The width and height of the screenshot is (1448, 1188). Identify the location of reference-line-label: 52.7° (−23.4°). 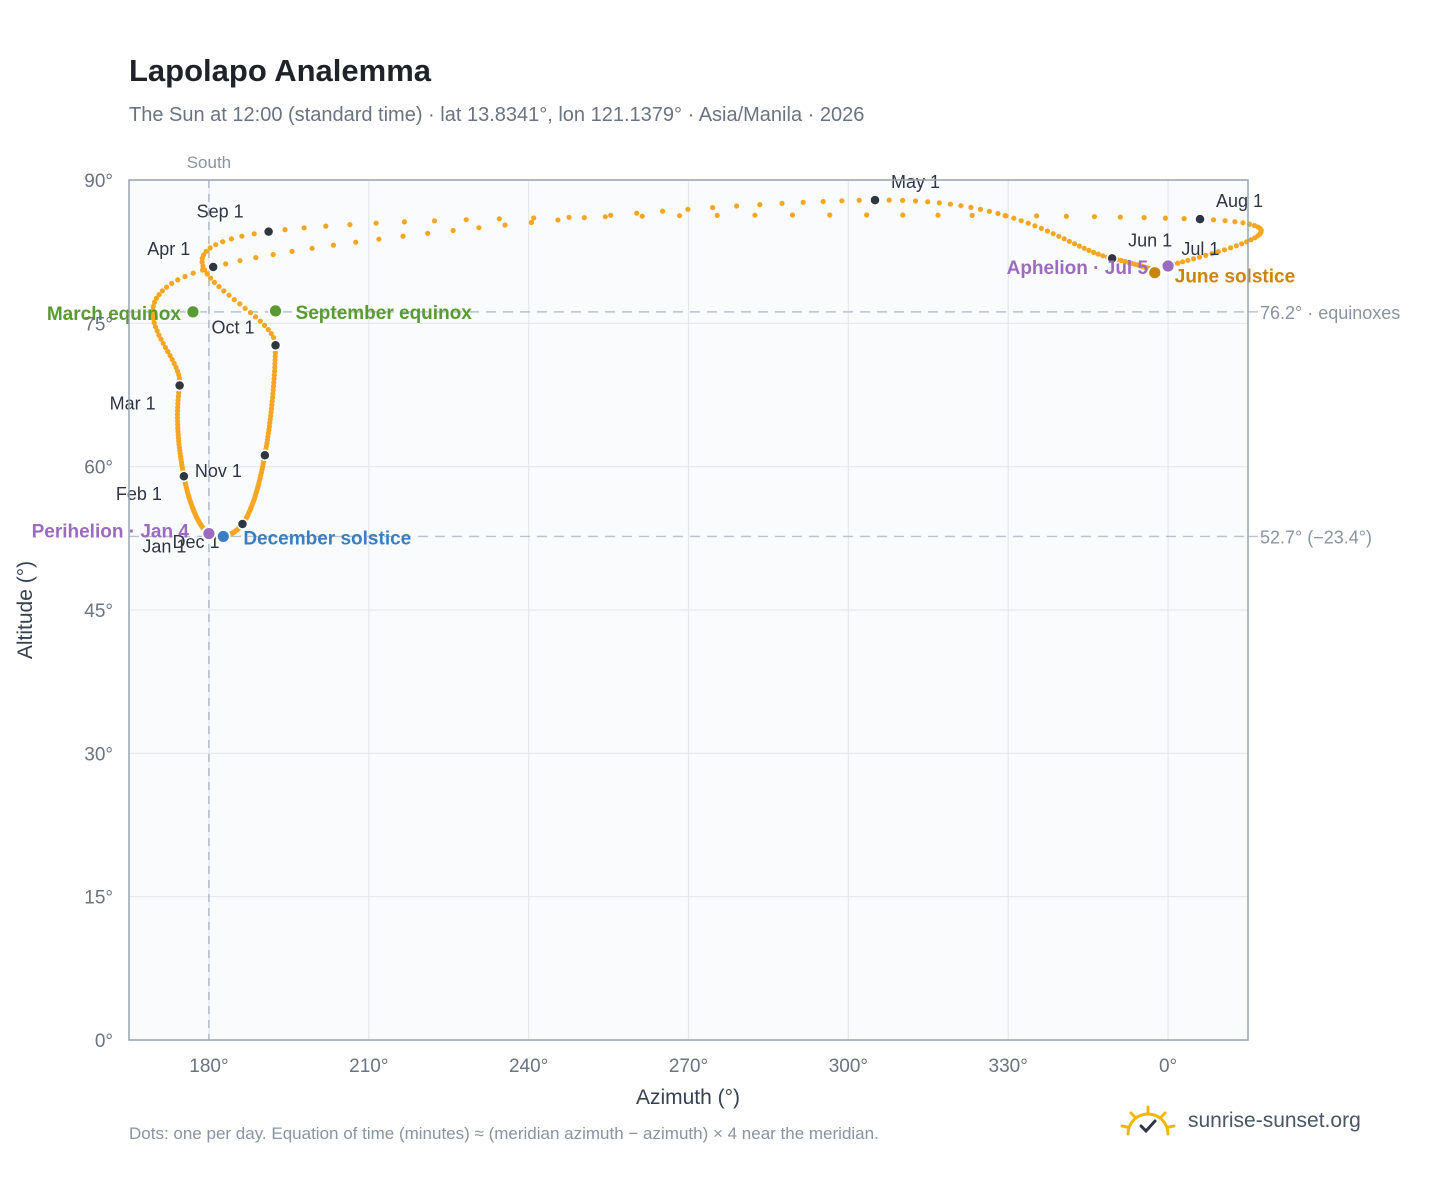
(1316, 537).